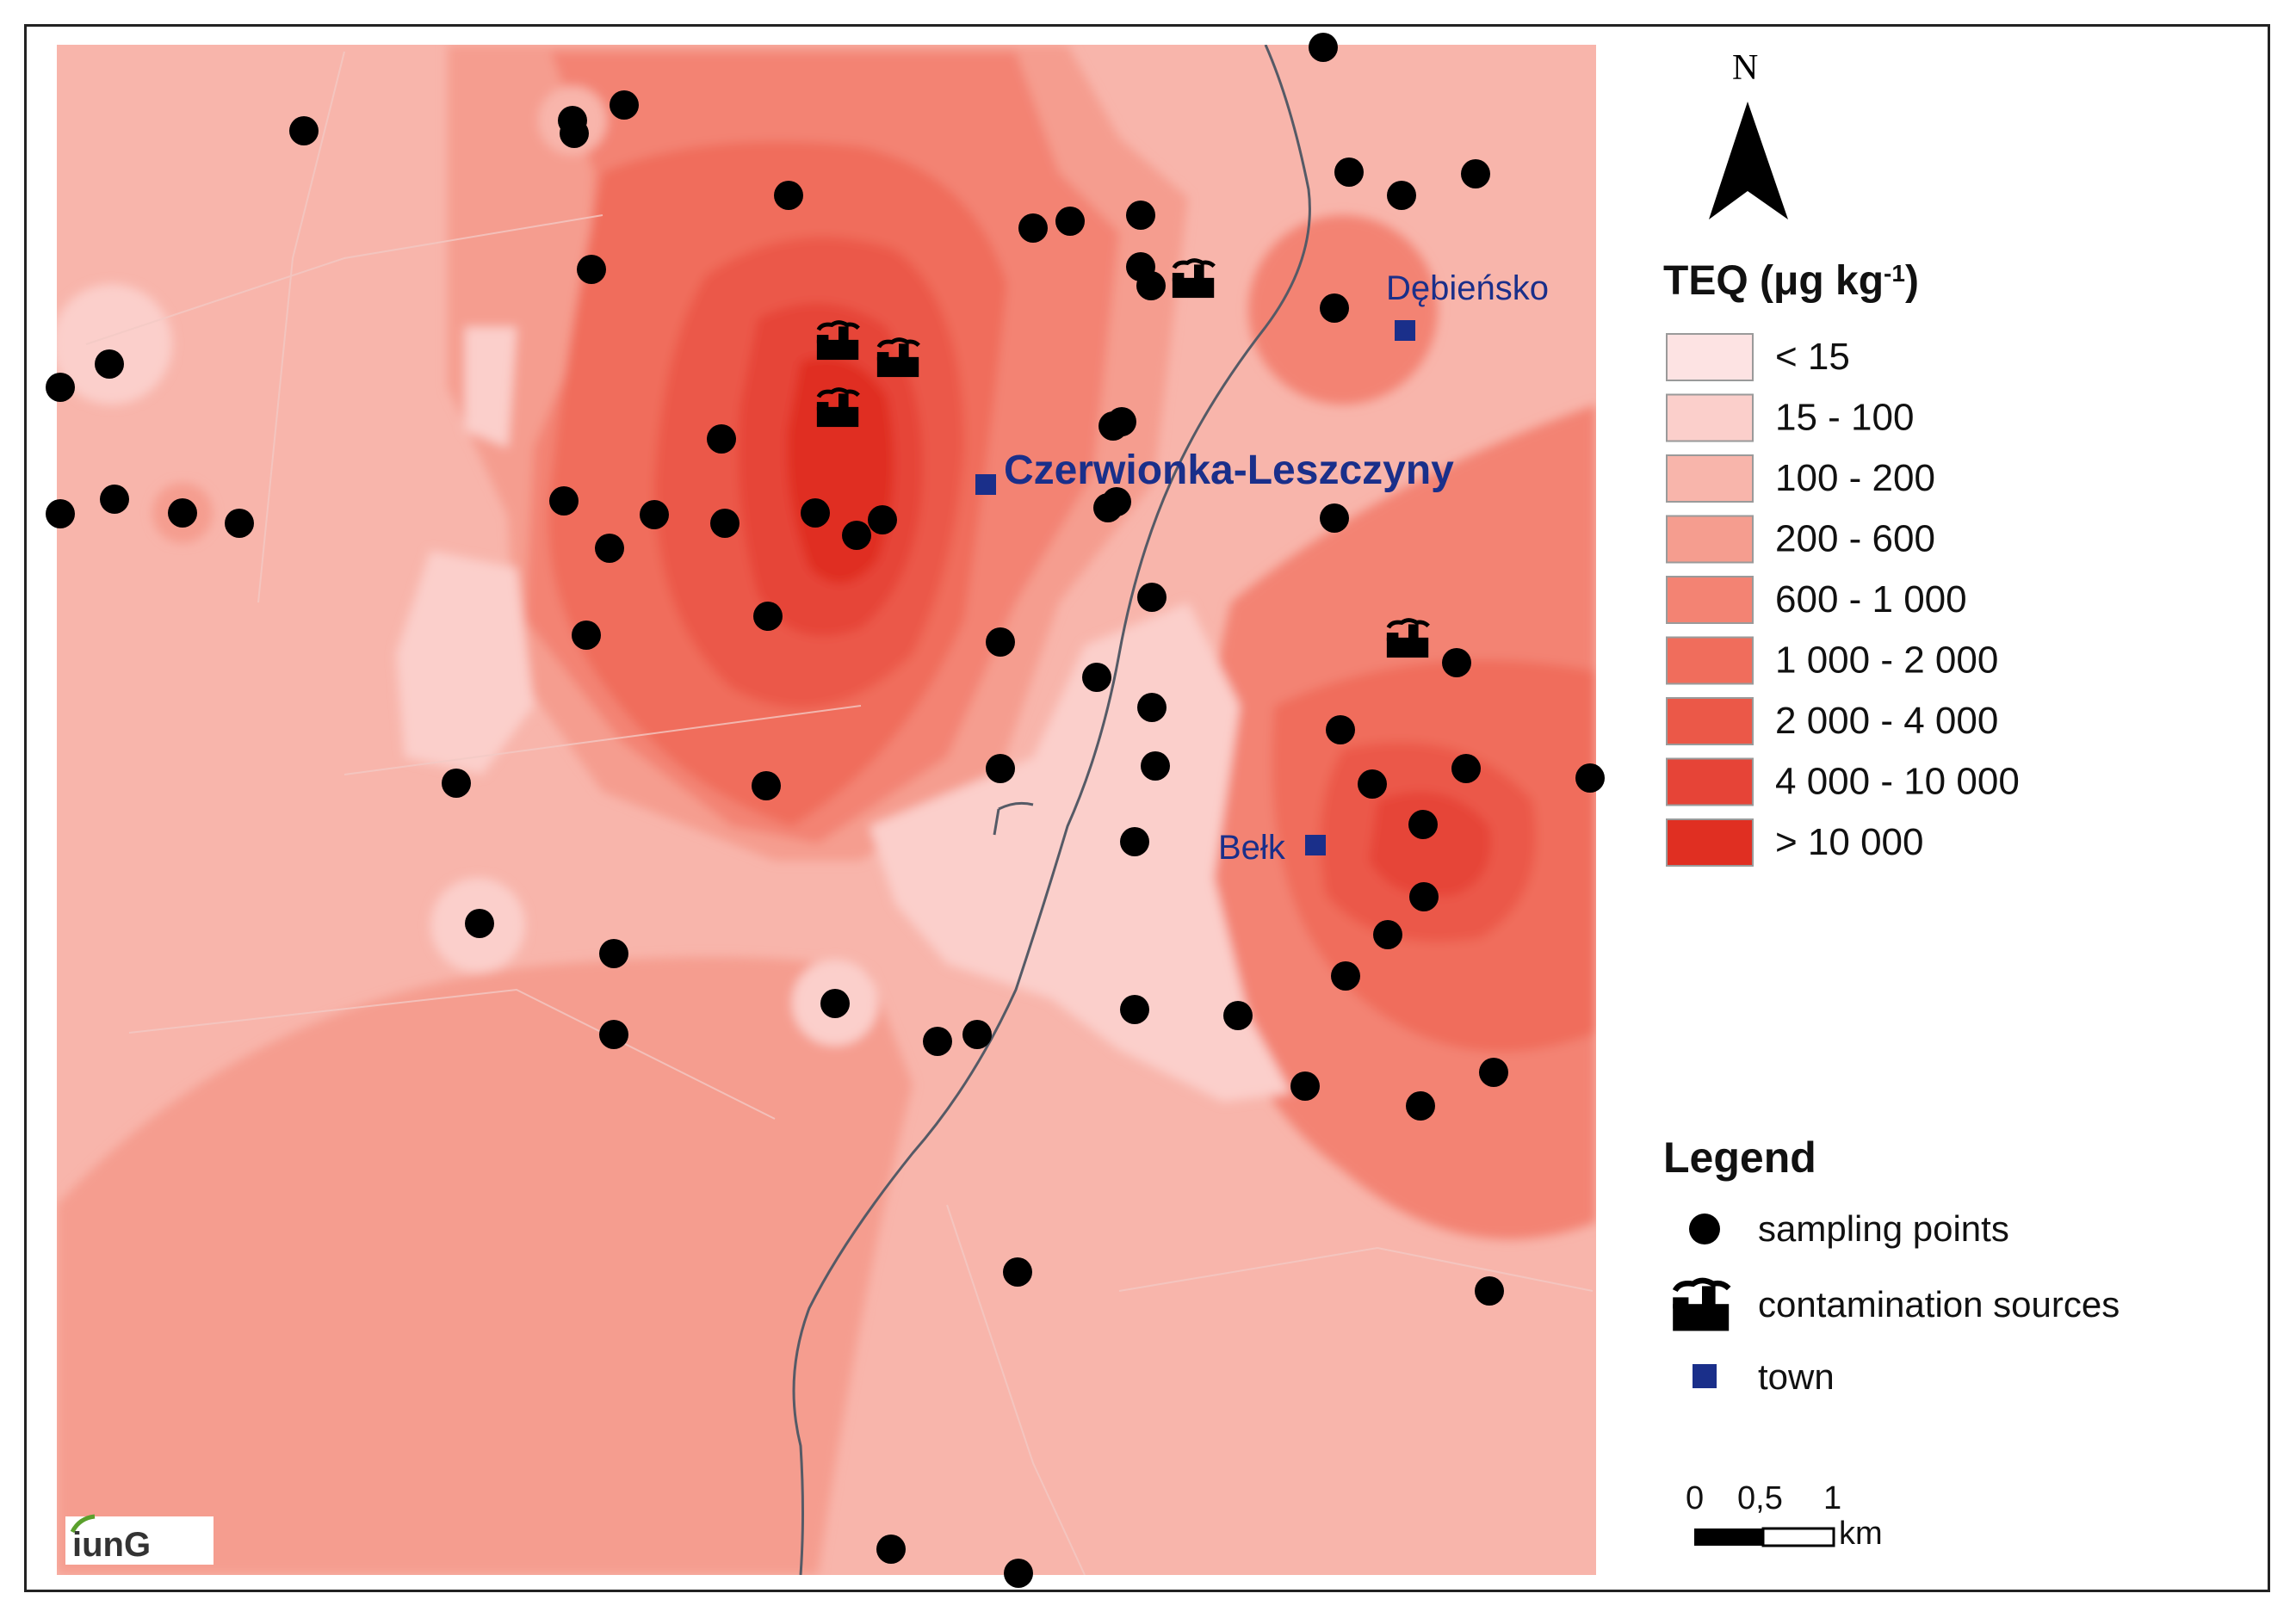 This screenshot has width=2296, height=1618. Describe the element at coordinates (1861, 1534) in the screenshot. I see `scale-unit: km` at that location.